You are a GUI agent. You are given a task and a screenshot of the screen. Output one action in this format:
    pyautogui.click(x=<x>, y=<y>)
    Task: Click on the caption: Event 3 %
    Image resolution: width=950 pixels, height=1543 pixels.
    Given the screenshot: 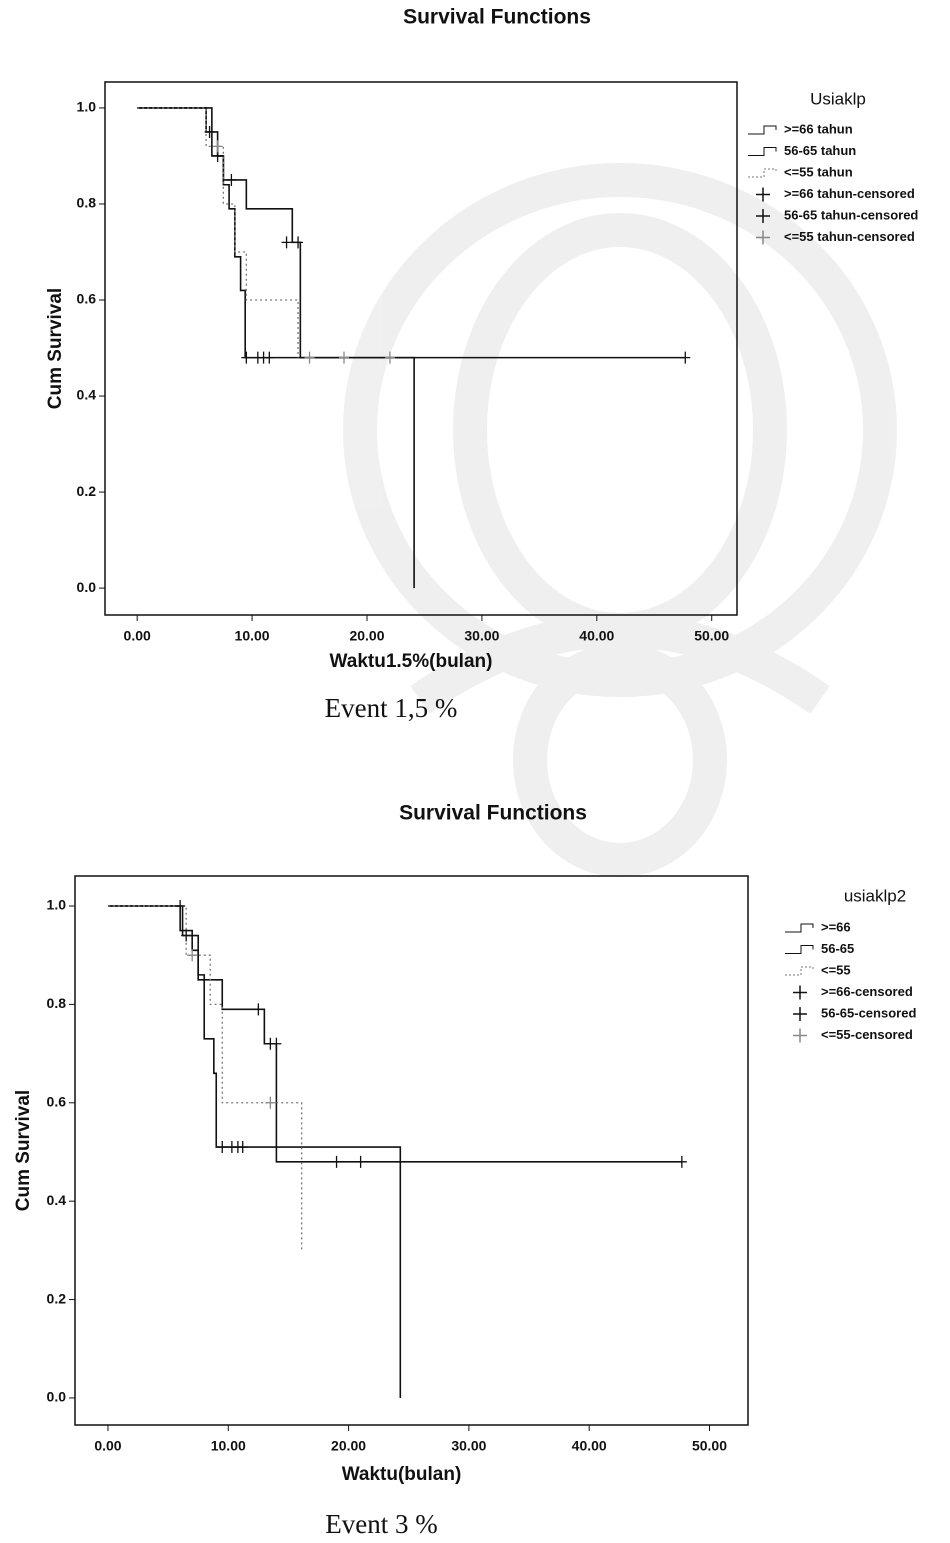 What is the action you would take?
    pyautogui.click(x=381, y=1524)
    